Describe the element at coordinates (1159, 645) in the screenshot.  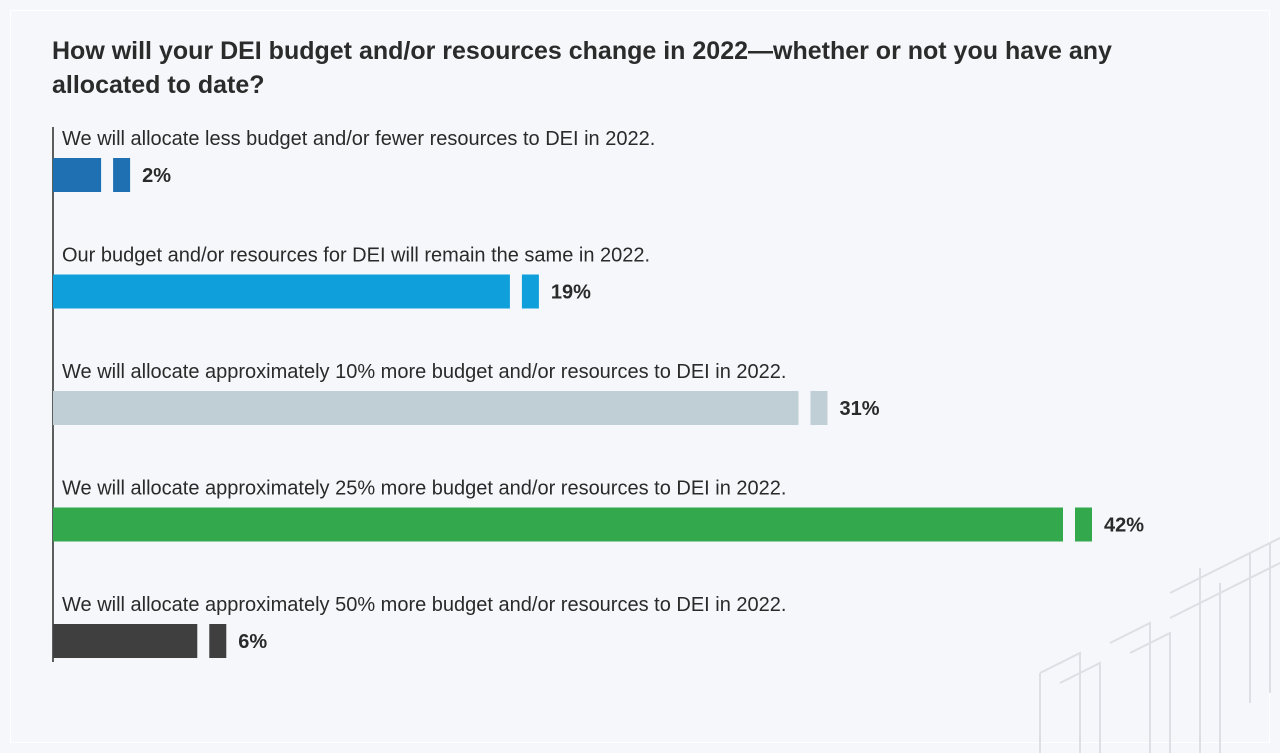
I see `logo-watermark-icon` at that location.